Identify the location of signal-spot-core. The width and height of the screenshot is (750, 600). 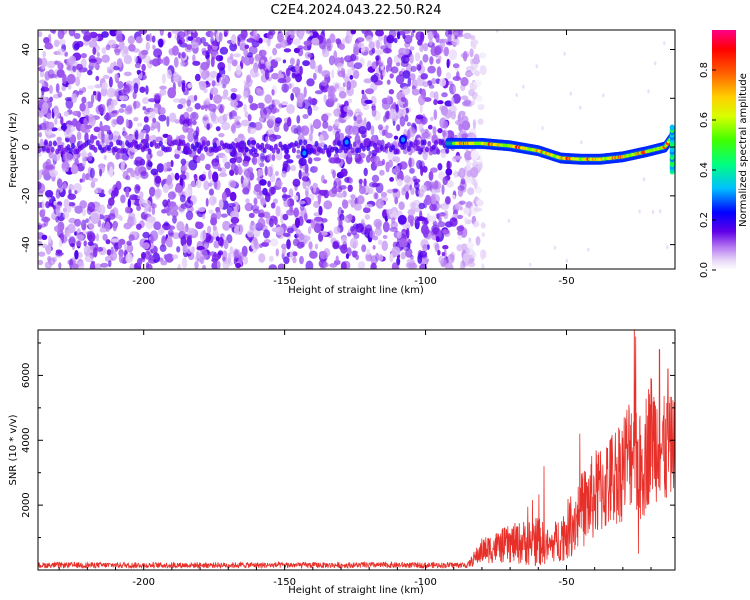
(403, 140).